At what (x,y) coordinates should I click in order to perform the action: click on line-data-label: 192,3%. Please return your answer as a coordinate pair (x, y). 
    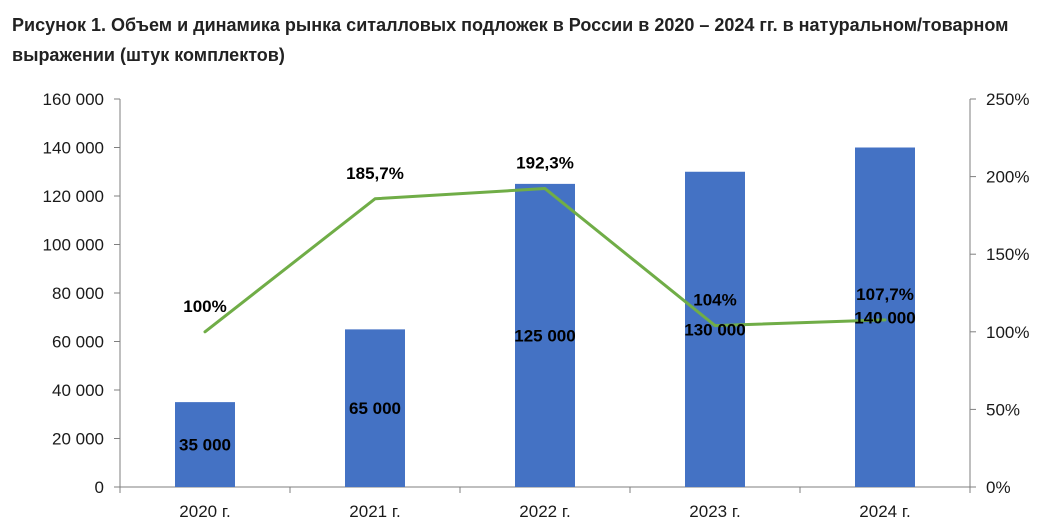
    Looking at the image, I should click on (545, 163).